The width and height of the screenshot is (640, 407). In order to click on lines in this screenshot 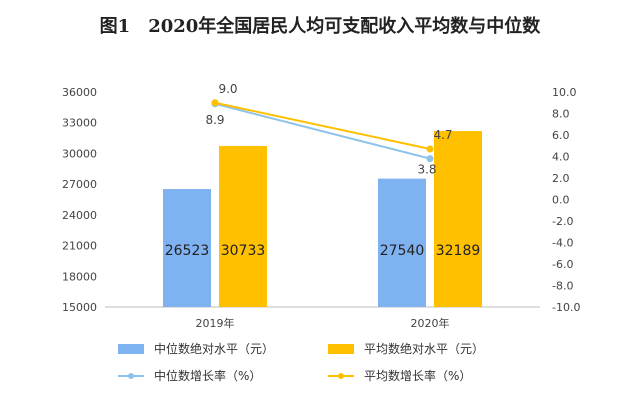, I will do `click(322, 131)`.